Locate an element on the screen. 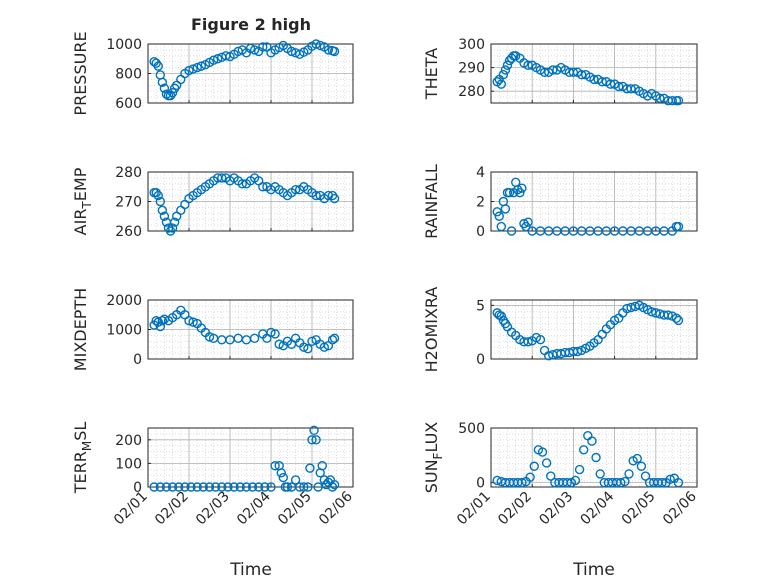  y-tick-label: 500 is located at coordinates (471, 429).